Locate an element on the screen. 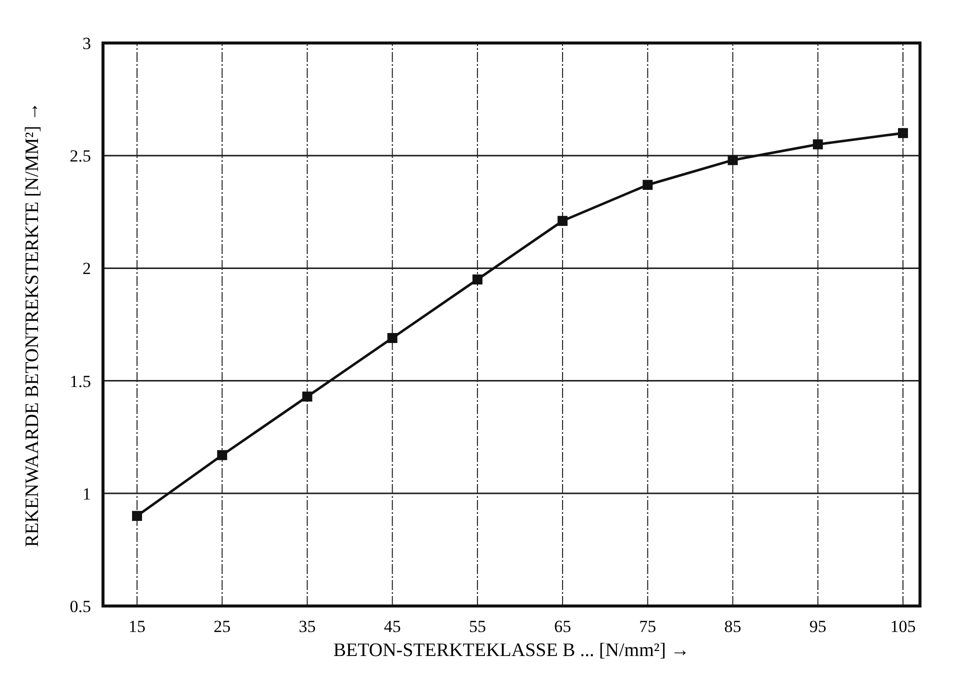 The height and width of the screenshot is (684, 953). y-tick-label: 1.5 is located at coordinates (80, 381).